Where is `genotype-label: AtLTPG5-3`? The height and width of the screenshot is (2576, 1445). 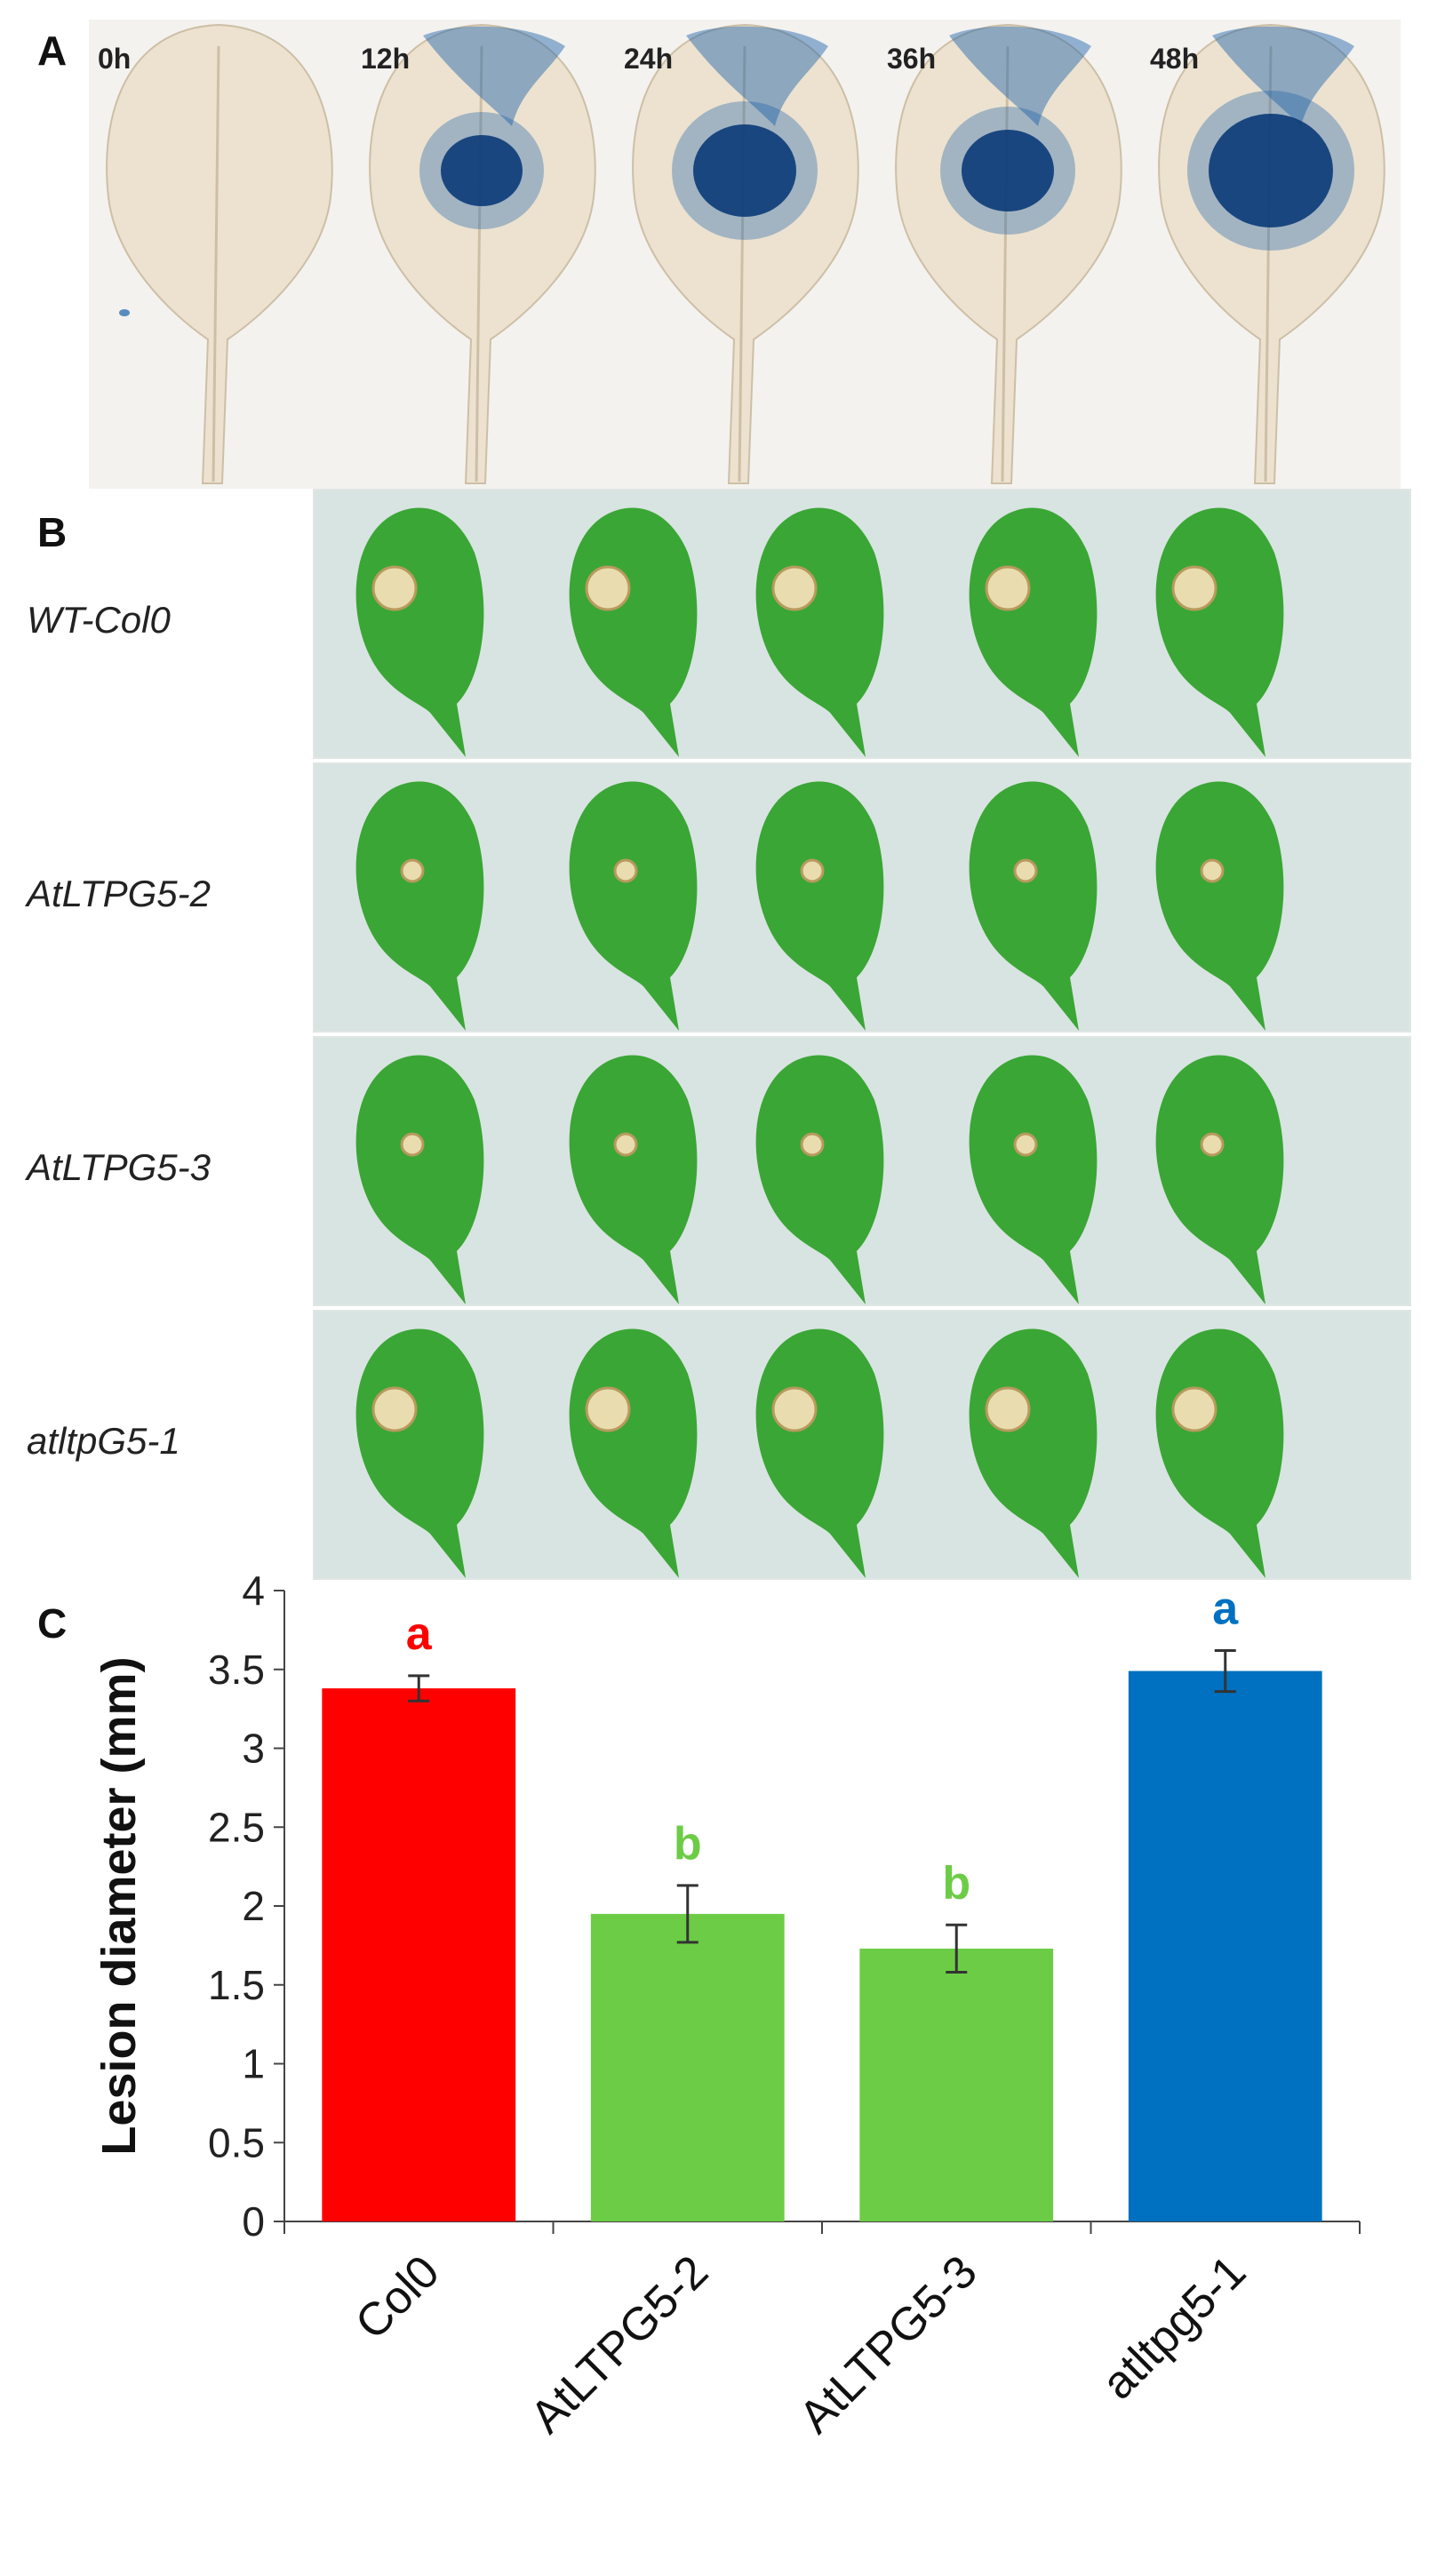 genotype-label: AtLTPG5-3 is located at coordinates (119, 1167).